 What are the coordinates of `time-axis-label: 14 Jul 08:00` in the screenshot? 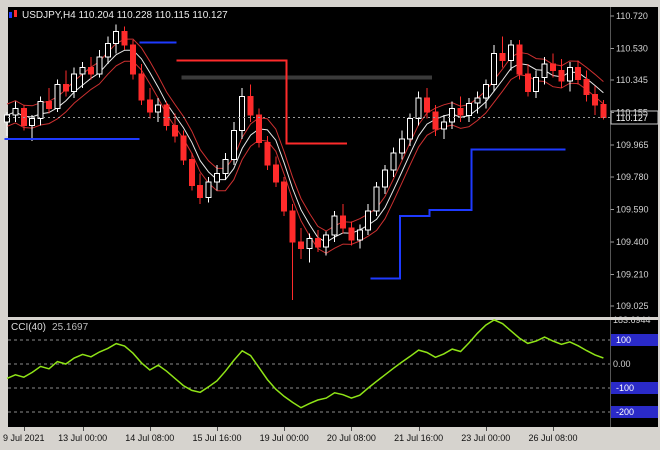 It's located at (150, 438).